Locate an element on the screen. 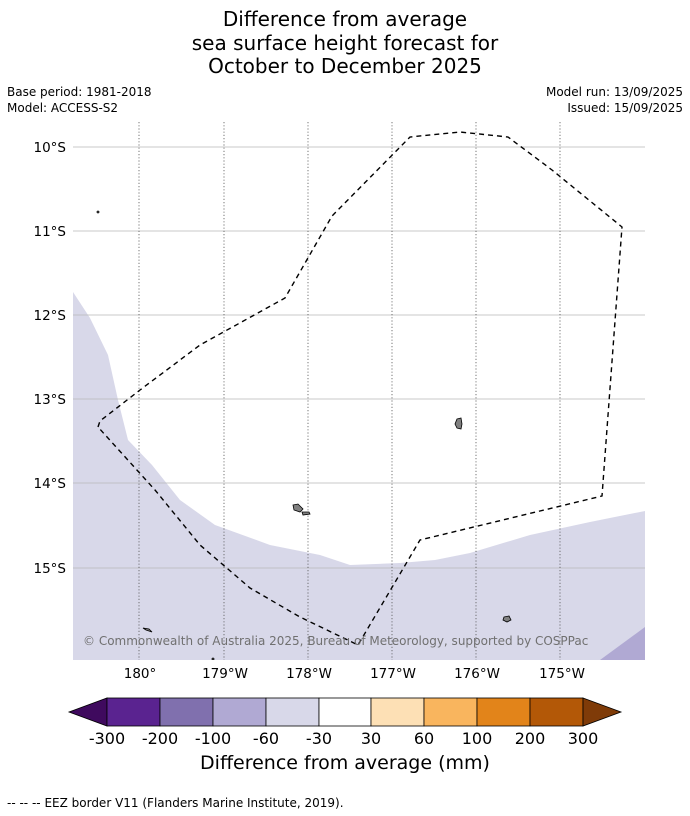  colorbar is located at coordinates (345, 712).